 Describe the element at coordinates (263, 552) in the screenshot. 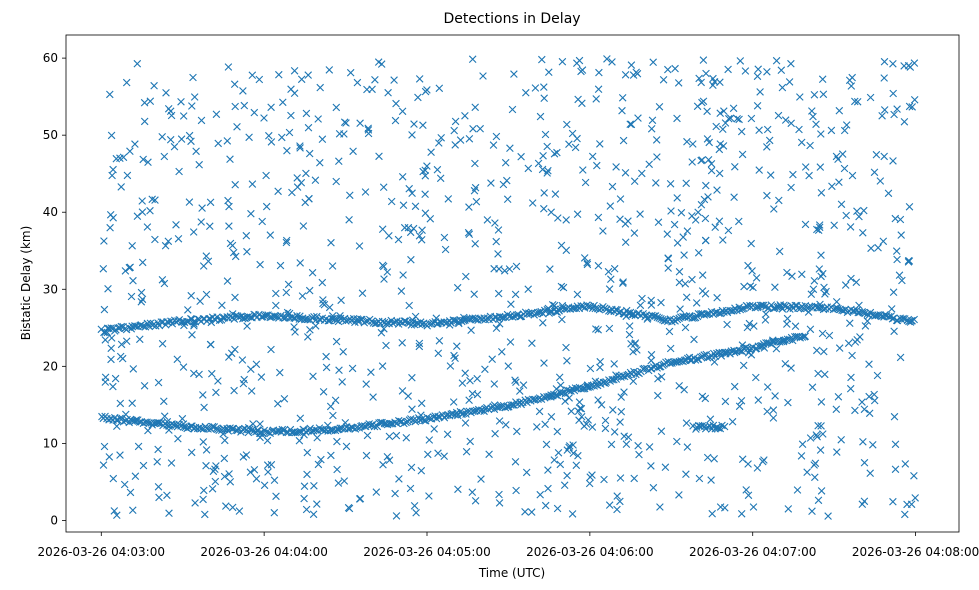

I see `x-tick-label: 2026-03-26 04:04:00` at that location.